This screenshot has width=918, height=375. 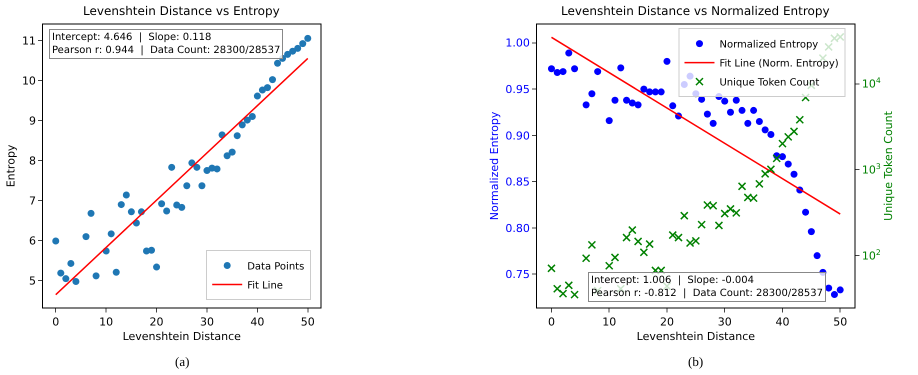 I want to click on y2-axis-title: Unique Token Count, so click(x=889, y=165).